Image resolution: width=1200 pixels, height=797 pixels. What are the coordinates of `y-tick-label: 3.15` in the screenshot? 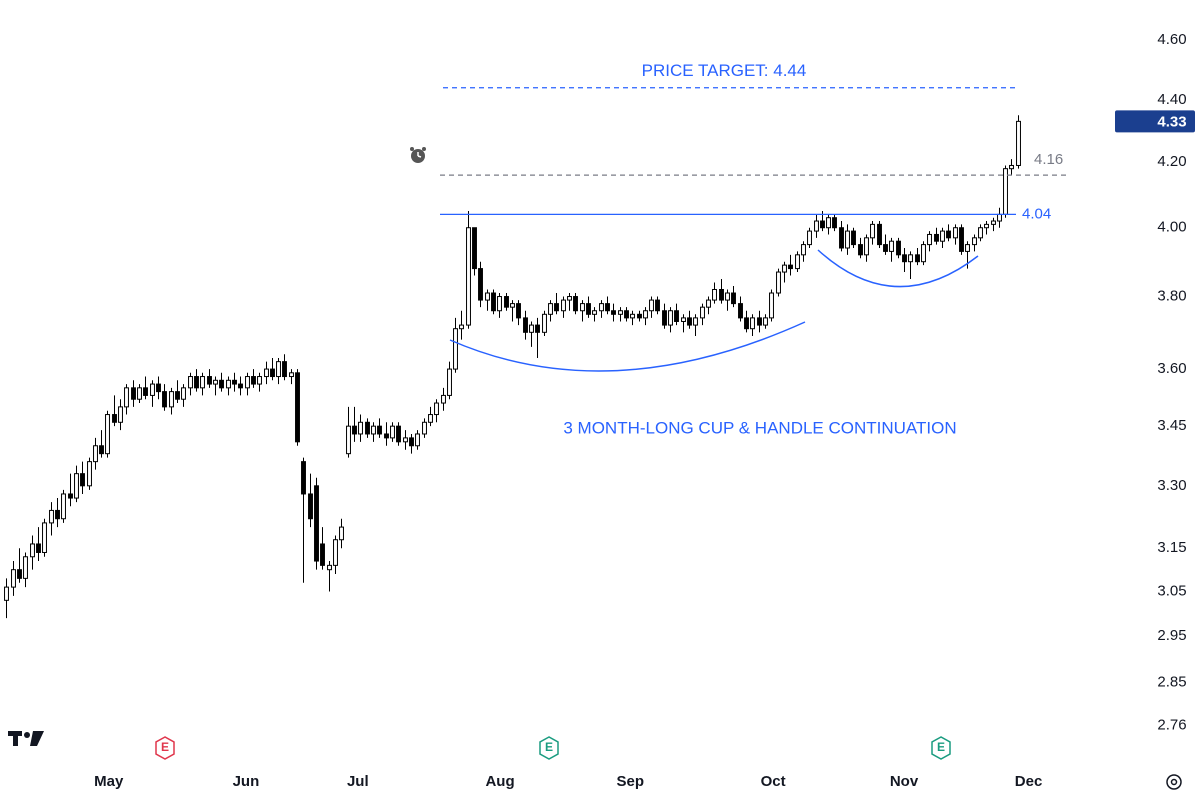 It's located at (1171, 547).